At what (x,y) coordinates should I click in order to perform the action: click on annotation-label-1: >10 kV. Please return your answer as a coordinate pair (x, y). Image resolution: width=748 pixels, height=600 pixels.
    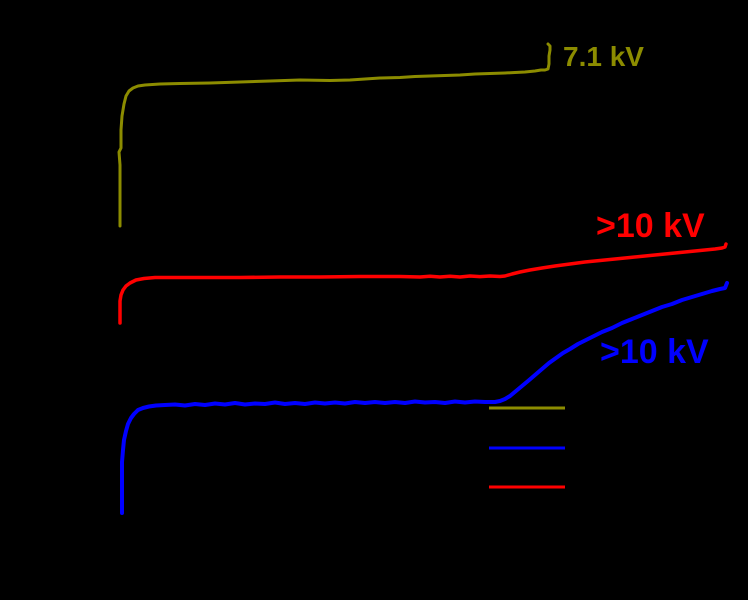
    Looking at the image, I should click on (650, 226).